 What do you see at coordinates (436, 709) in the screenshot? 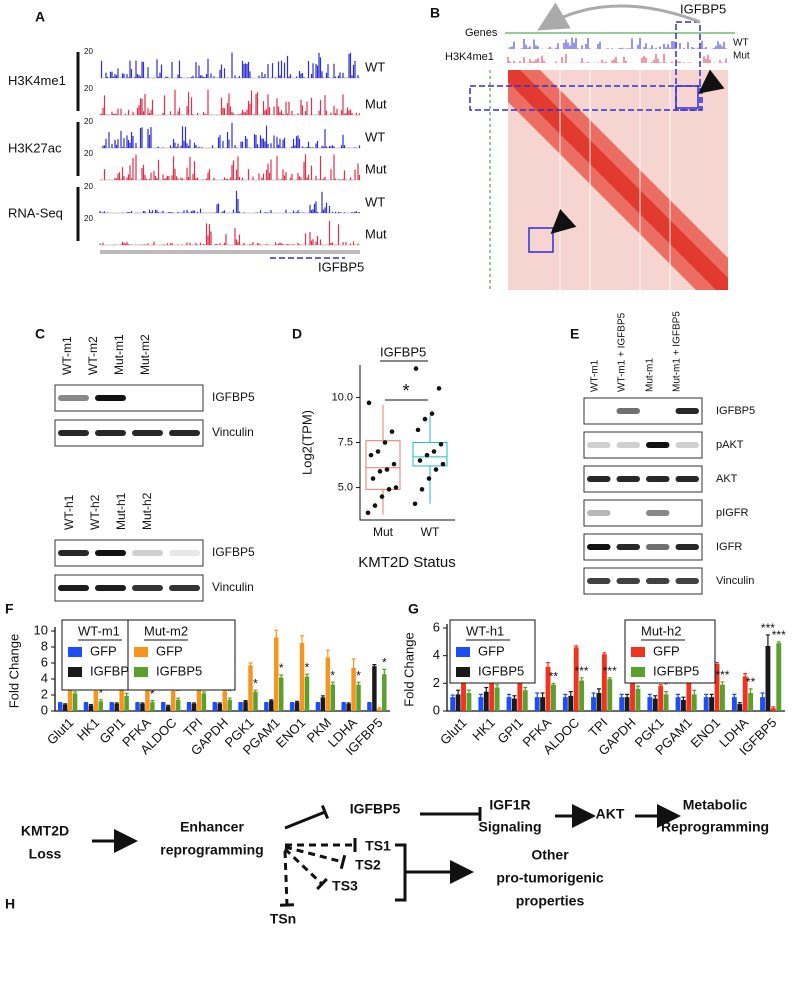
I see `y-tick-label: 0` at bounding box center [436, 709].